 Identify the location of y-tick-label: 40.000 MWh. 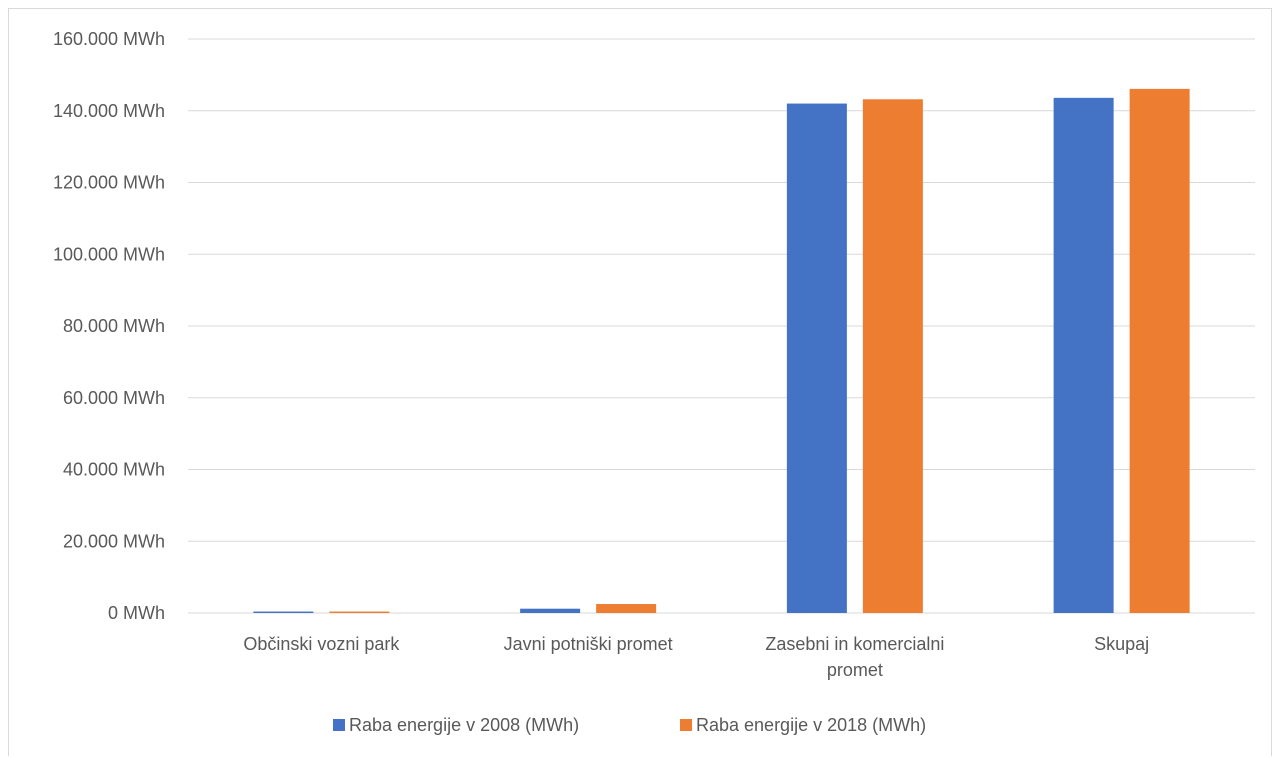
(114, 470).